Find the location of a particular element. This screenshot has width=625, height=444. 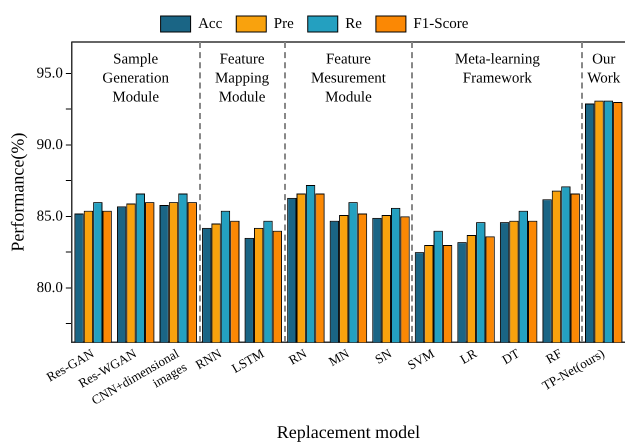

x-axis-title: Replacement model is located at coordinates (348, 432).